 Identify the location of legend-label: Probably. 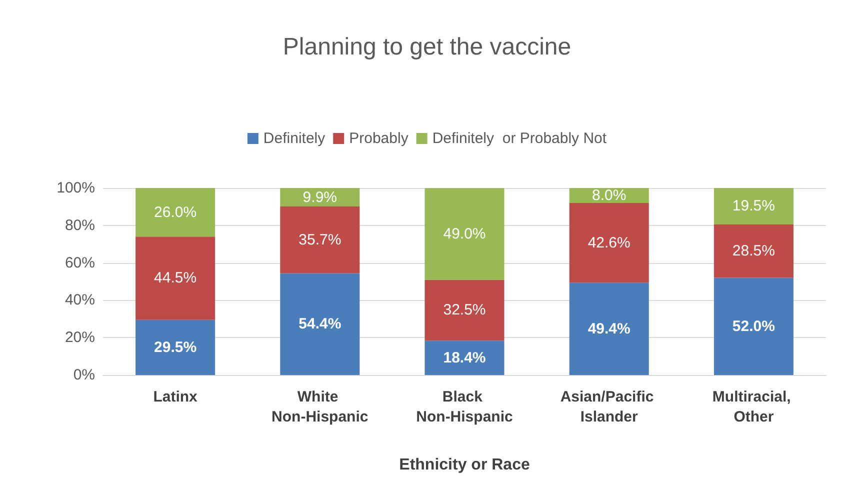
(379, 138).